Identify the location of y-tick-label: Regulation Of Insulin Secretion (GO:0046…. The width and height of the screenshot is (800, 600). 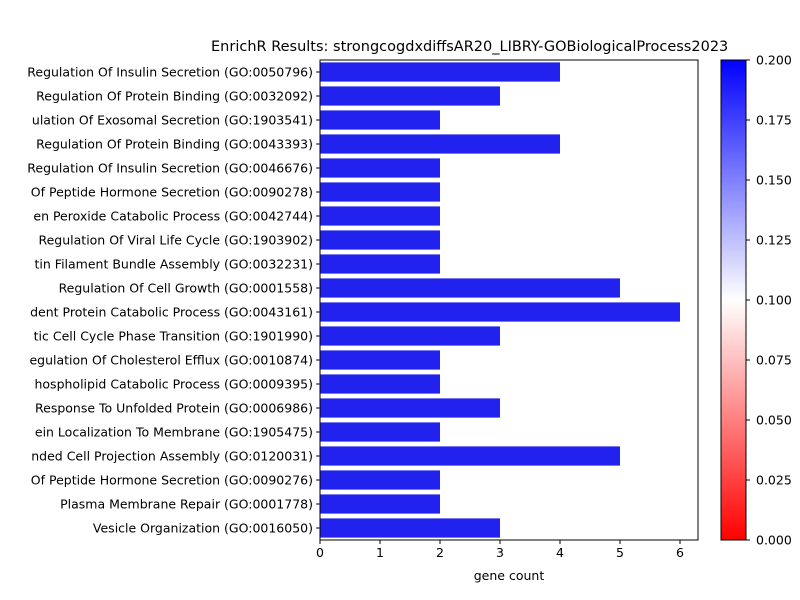
(170, 168).